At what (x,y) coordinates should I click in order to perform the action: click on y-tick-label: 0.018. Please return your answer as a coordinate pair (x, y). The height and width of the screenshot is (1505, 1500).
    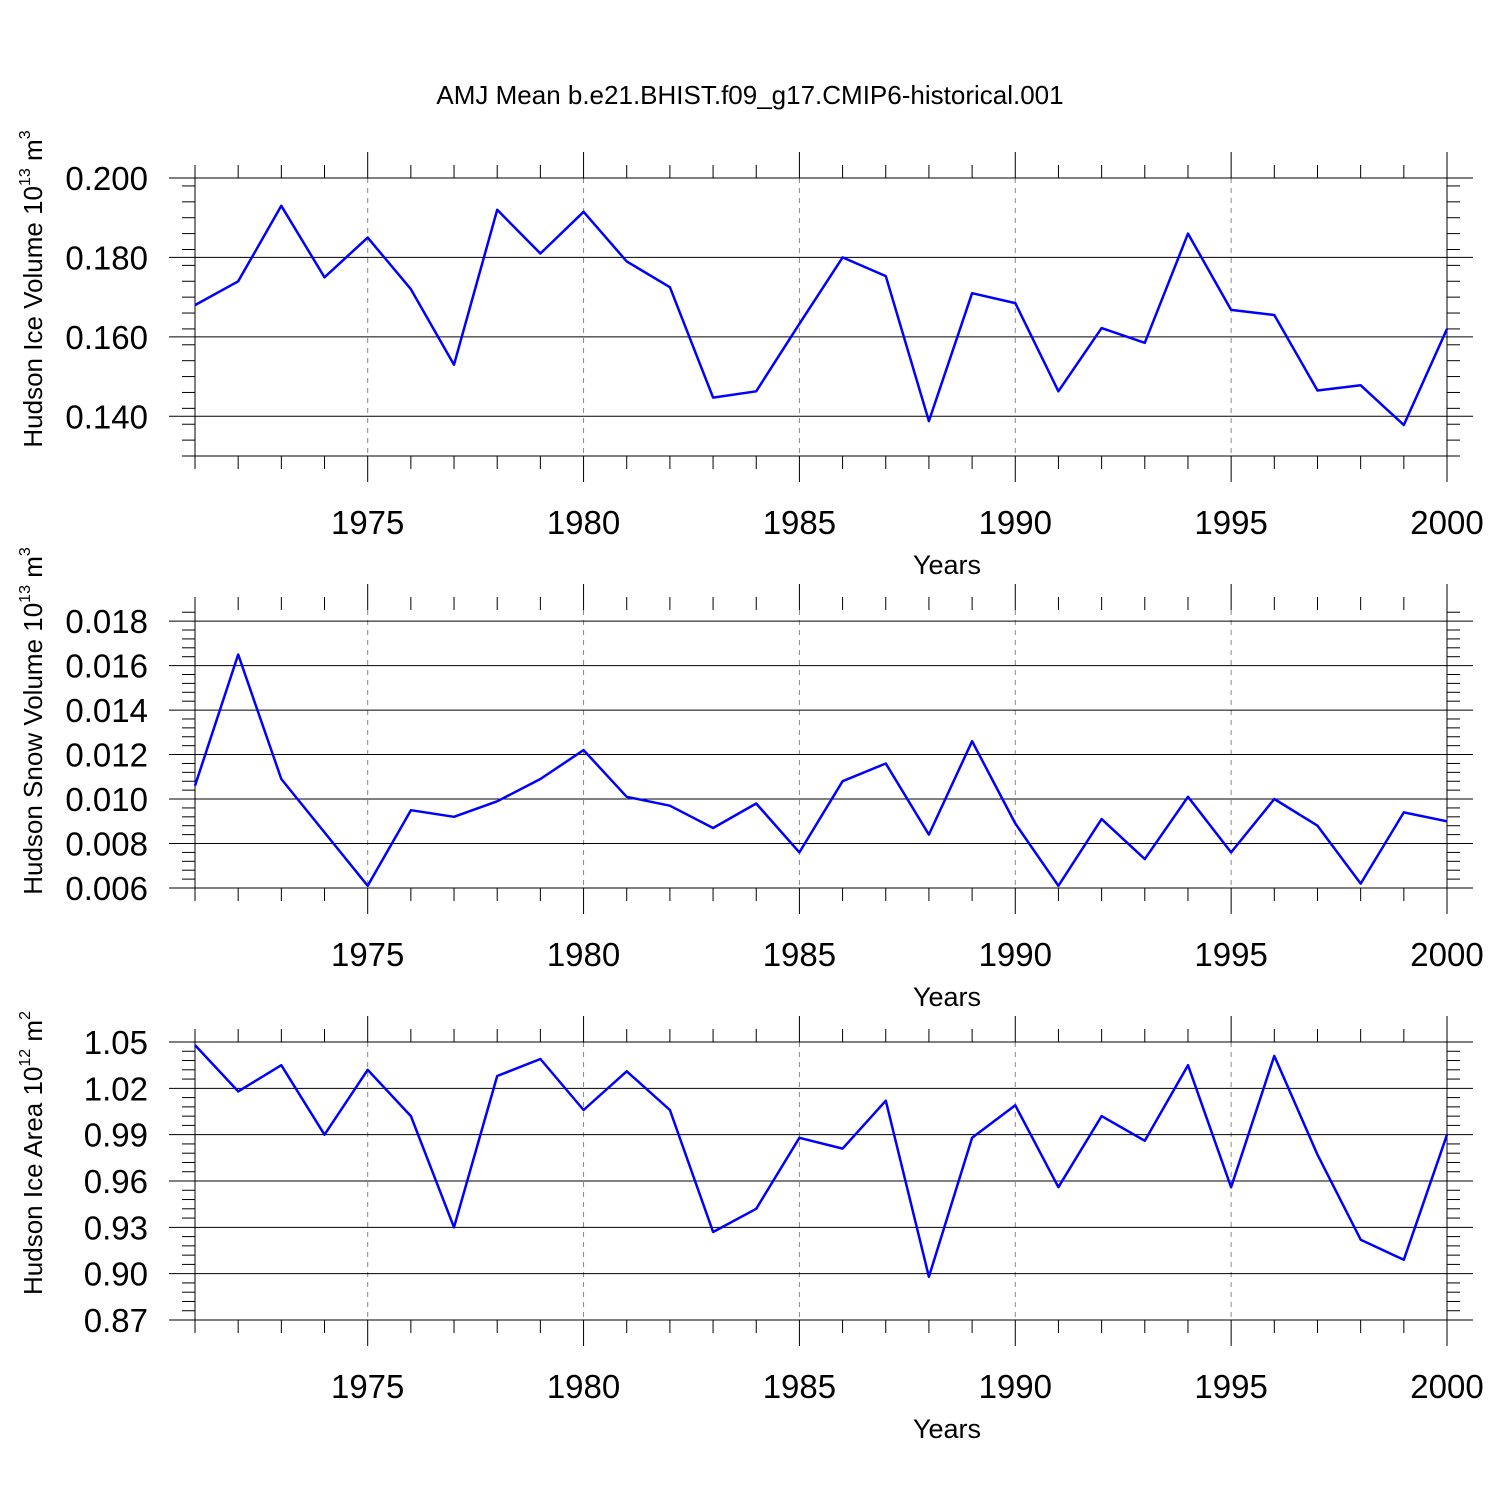
    Looking at the image, I should click on (106, 621).